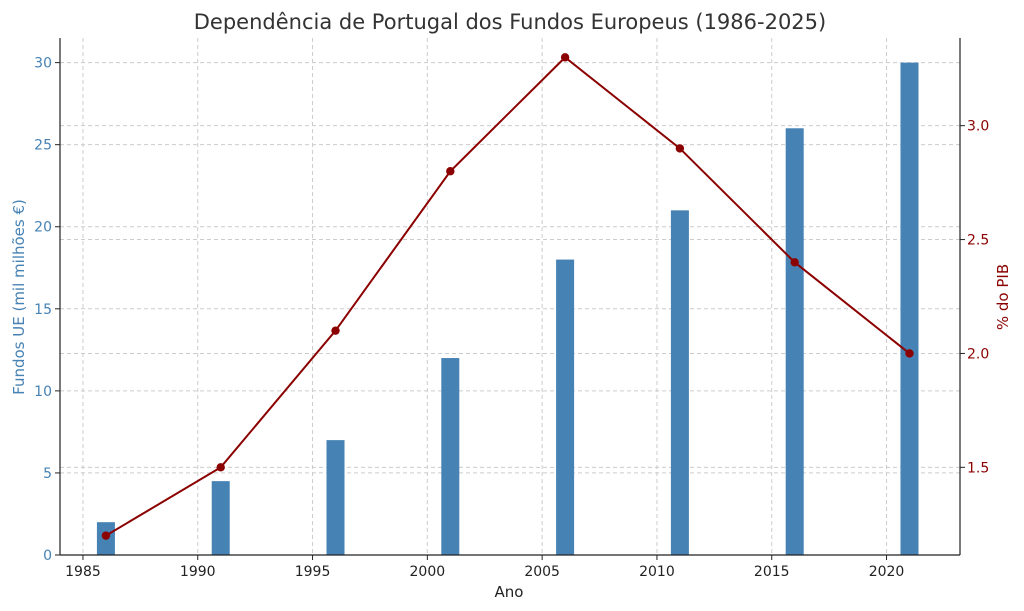 Image resolution: width=1024 pixels, height=611 pixels. I want to click on y-axis-right-label: % do PIB, so click(1003, 297).